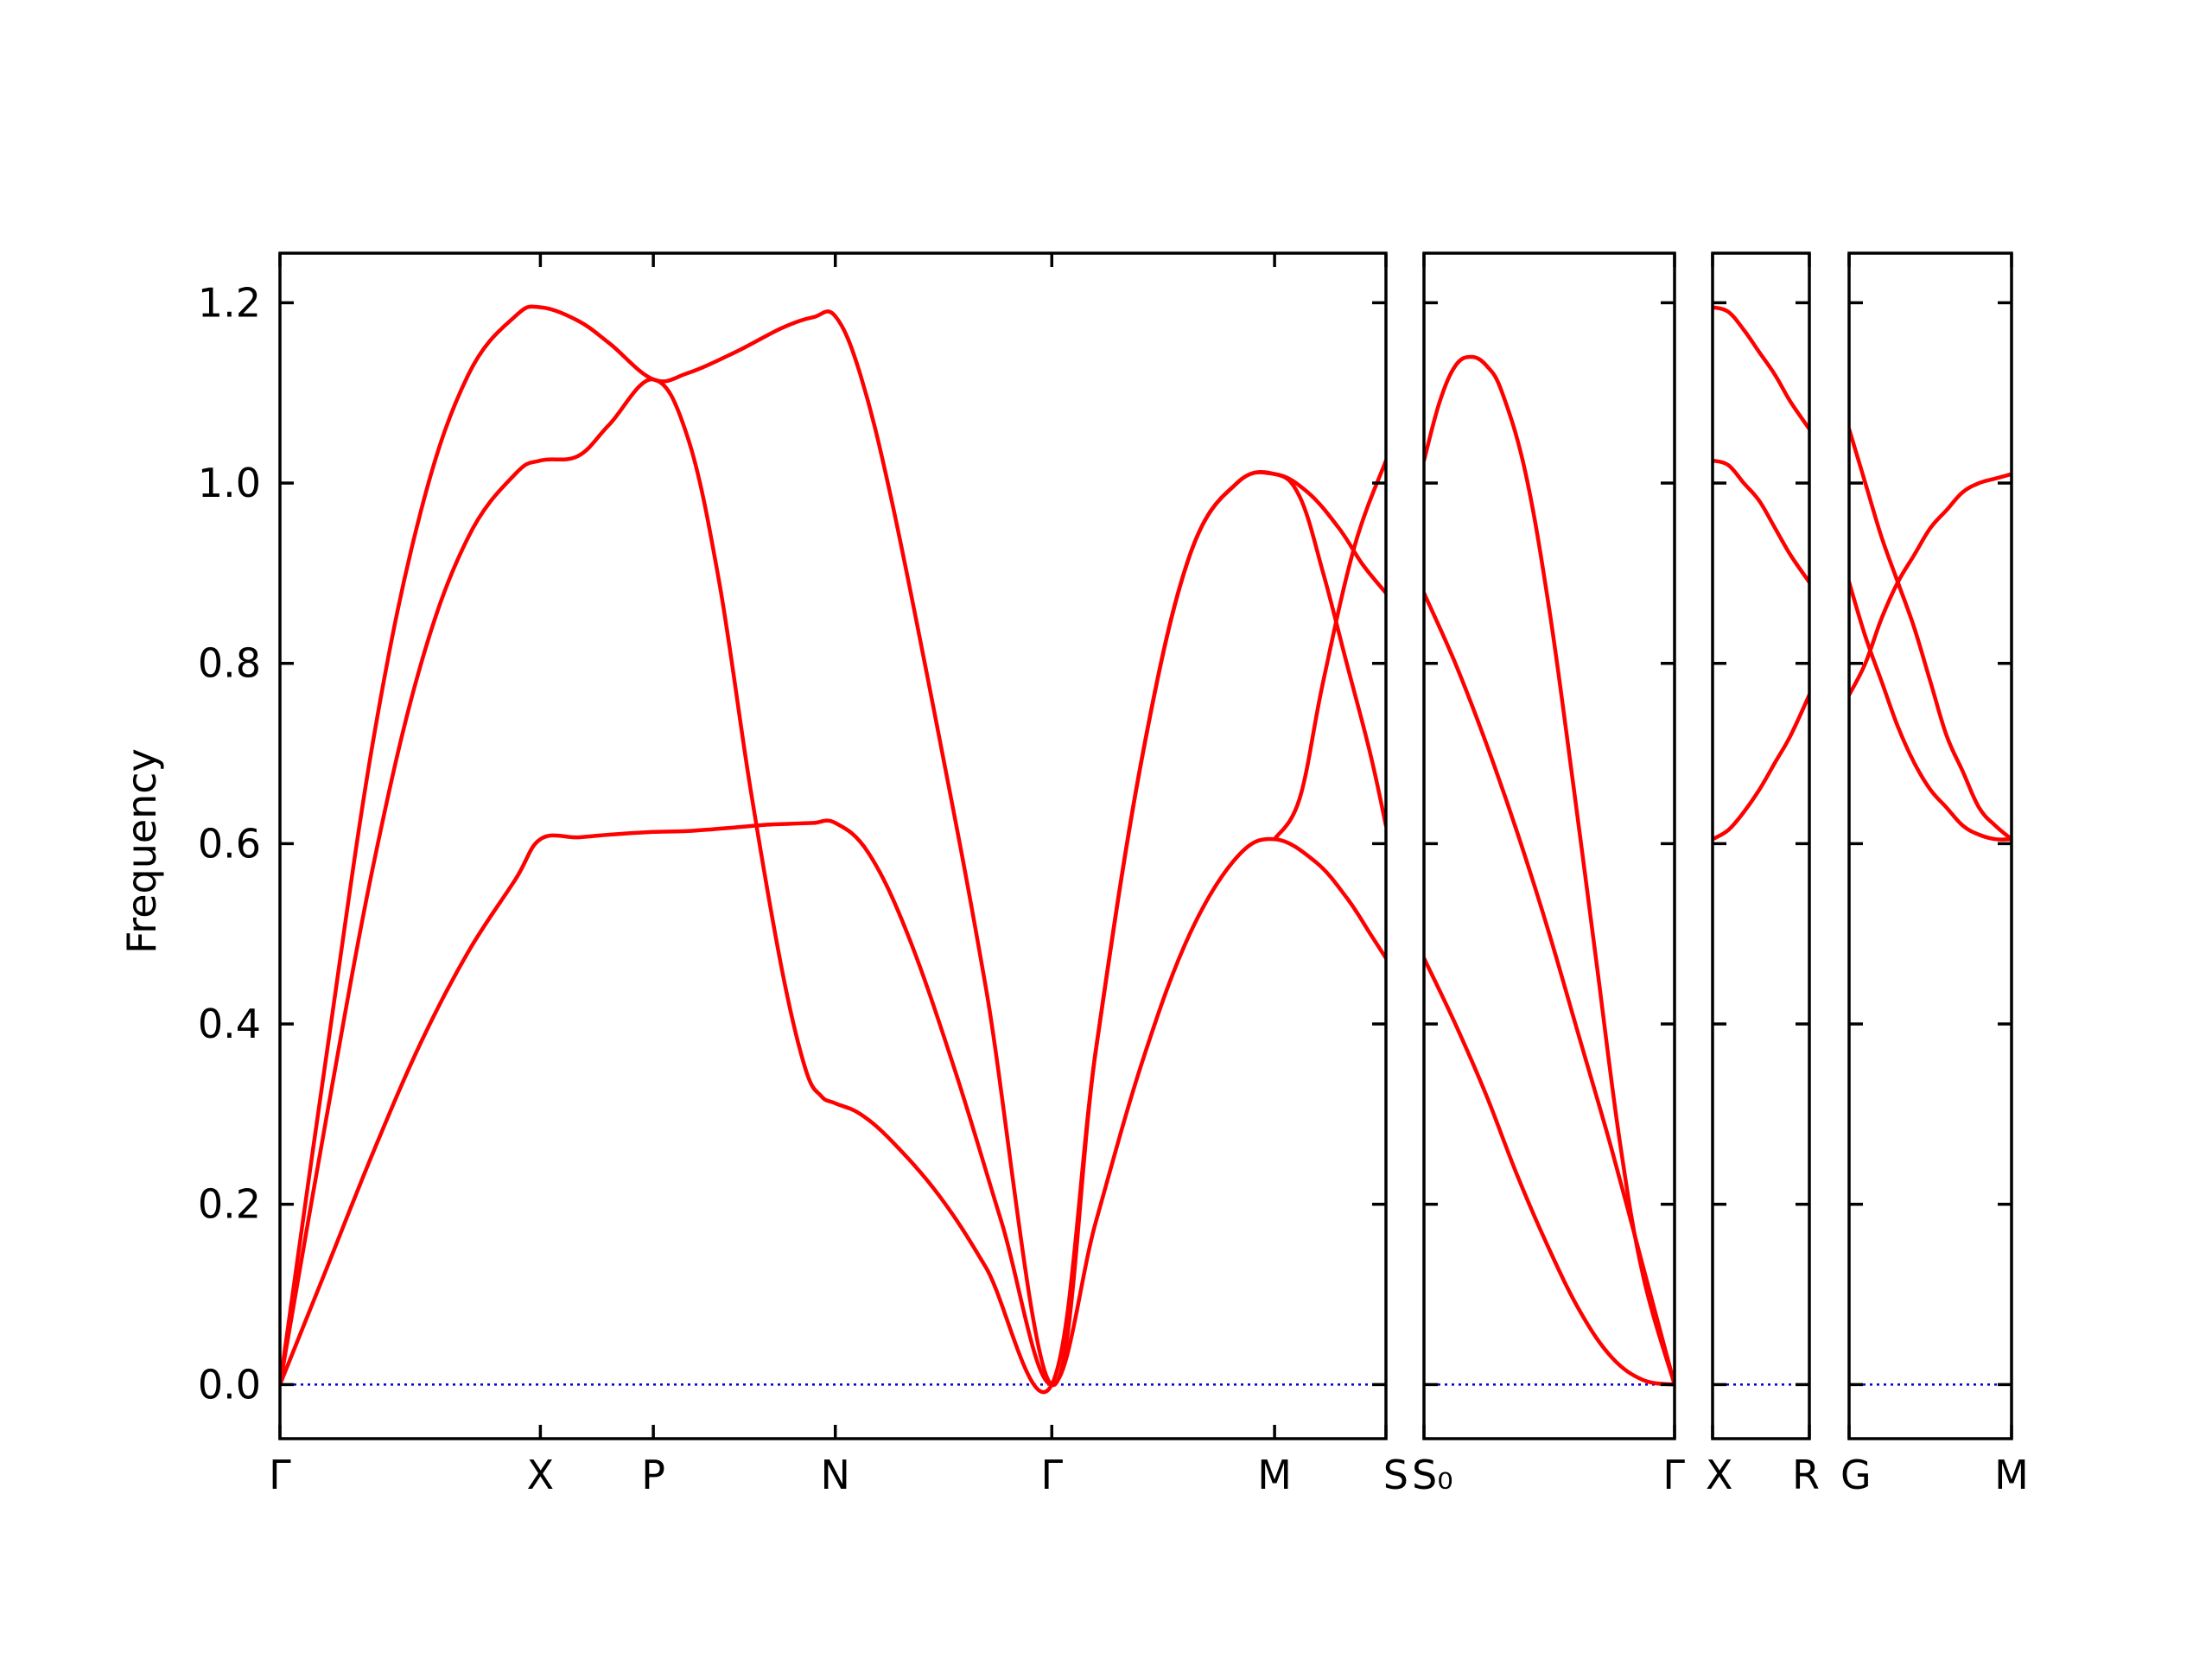  I want to click on x-tick-label: G, so click(1856, 1475).